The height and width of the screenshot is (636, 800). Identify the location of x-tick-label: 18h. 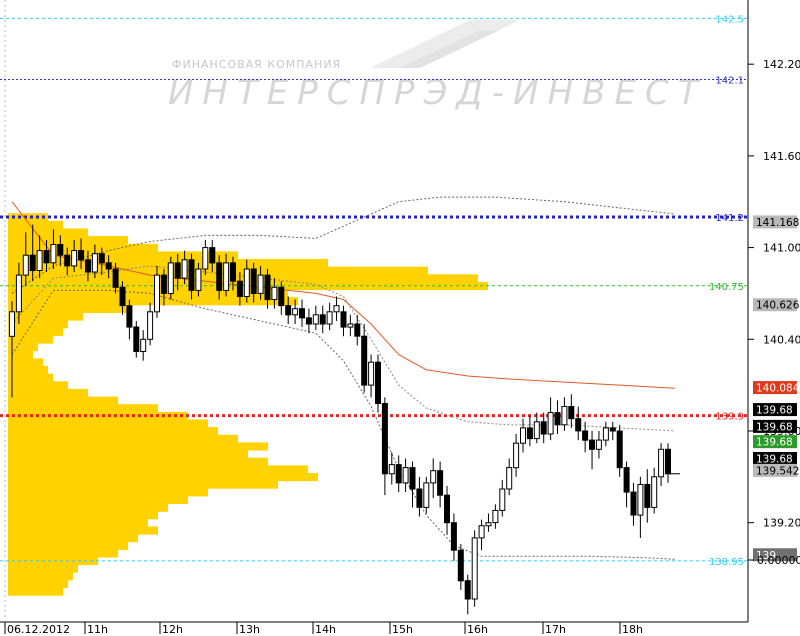
(632, 629).